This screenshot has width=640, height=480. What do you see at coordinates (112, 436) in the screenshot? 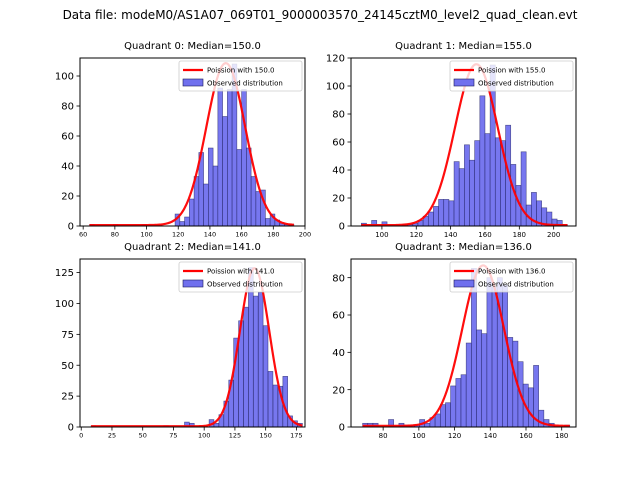
I see `x-tick-label: 25` at bounding box center [112, 436].